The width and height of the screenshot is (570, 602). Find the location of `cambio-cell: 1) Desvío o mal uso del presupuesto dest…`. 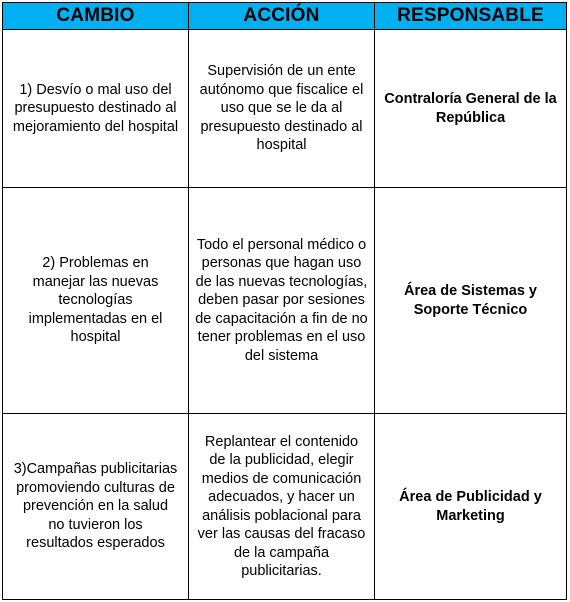

cambio-cell: 1) Desvío o mal uso del presupuesto dest… is located at coordinates (95, 108).